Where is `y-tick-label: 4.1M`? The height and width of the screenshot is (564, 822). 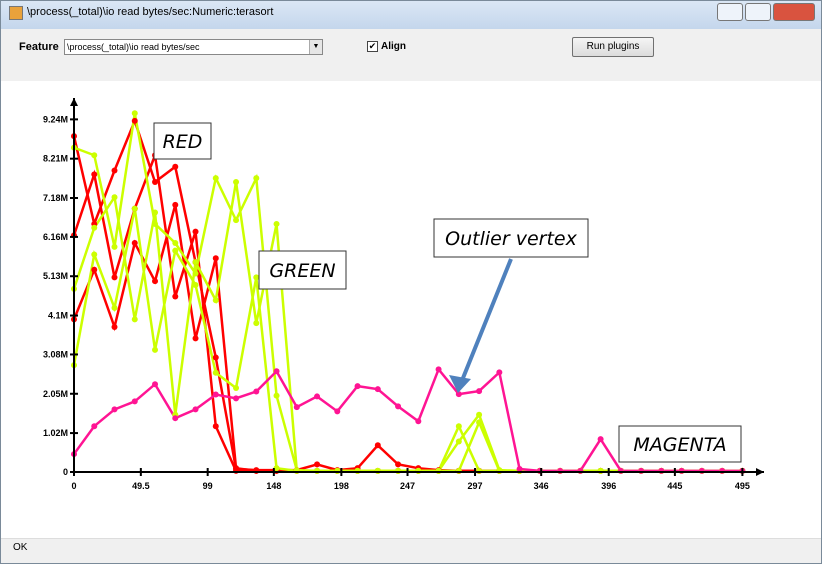
y-tick-label: 4.1M is located at coordinates (58, 316).